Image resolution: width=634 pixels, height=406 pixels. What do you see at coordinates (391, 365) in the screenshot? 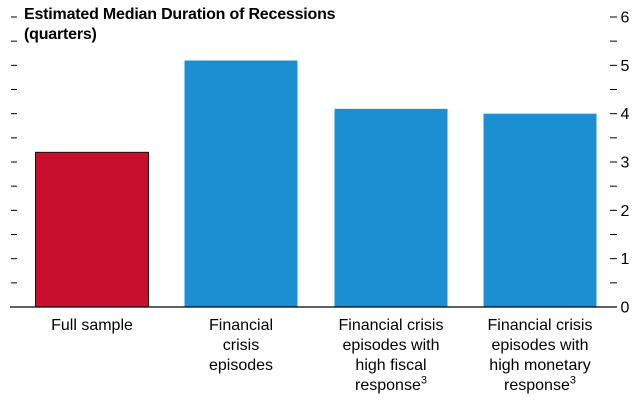
I see `category-label-line: high fiscal` at bounding box center [391, 365].